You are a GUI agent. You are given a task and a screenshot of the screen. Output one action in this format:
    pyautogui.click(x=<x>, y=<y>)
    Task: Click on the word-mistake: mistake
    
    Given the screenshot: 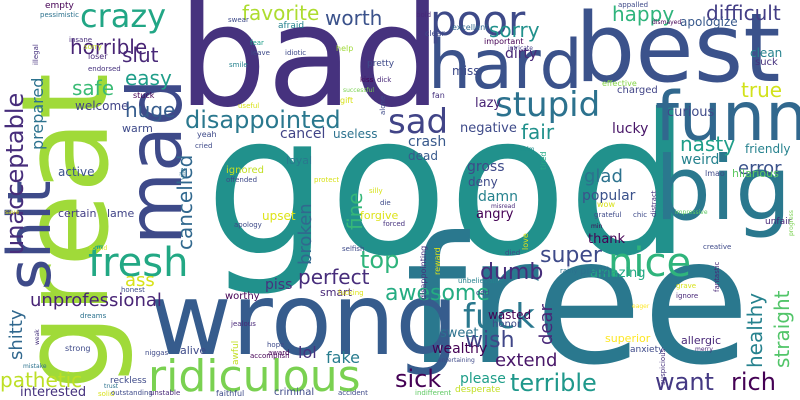 What is the action you would take?
    pyautogui.click(x=35, y=366)
    